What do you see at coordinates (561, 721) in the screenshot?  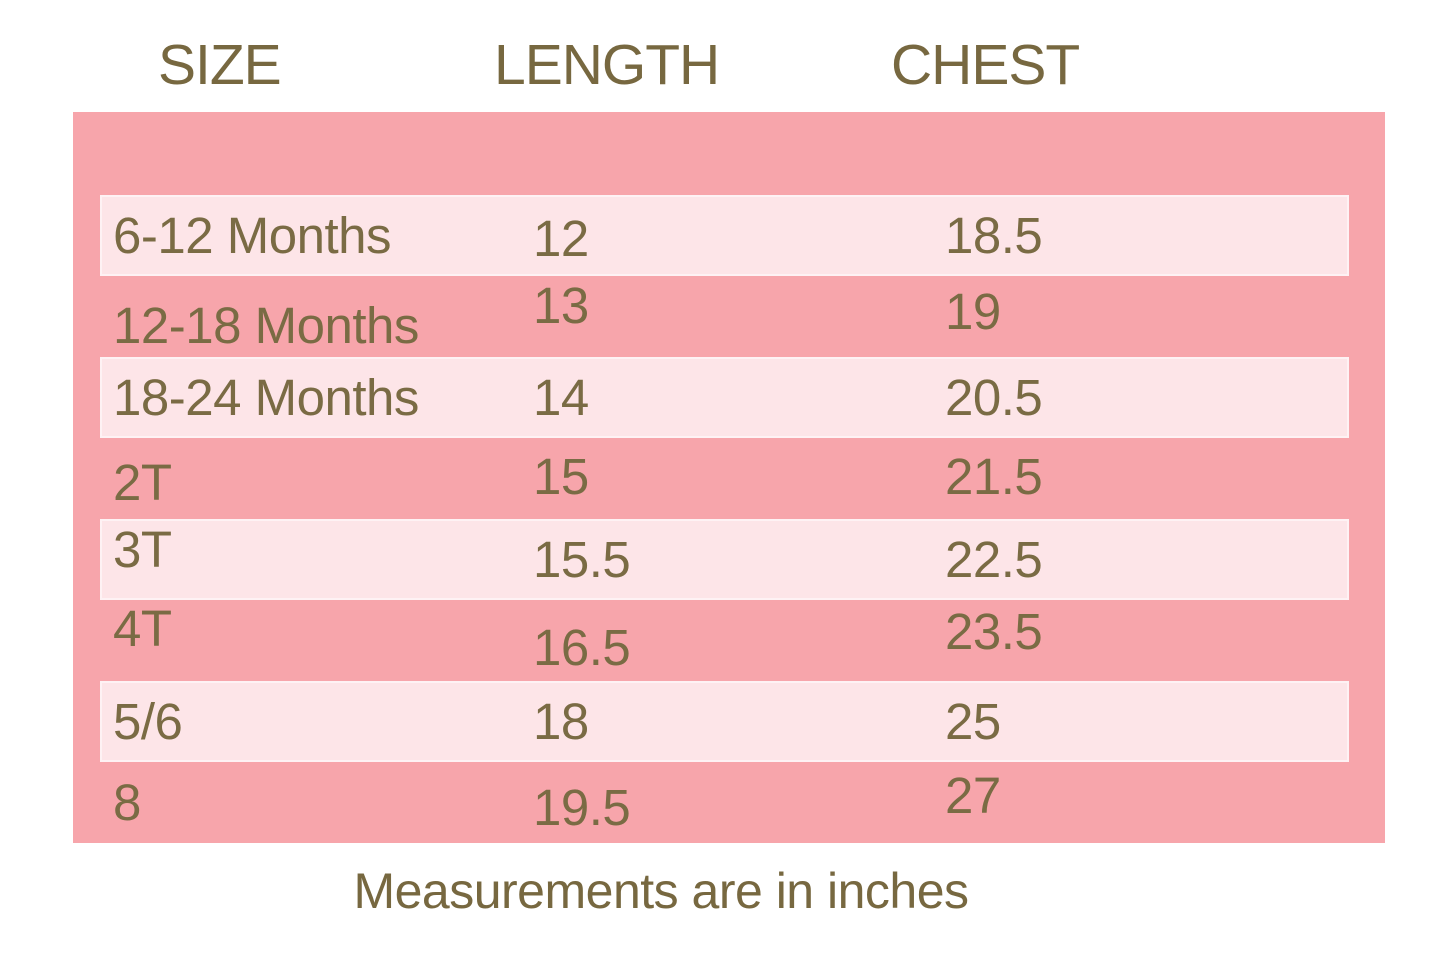 I see `length-cell: 18` at bounding box center [561, 721].